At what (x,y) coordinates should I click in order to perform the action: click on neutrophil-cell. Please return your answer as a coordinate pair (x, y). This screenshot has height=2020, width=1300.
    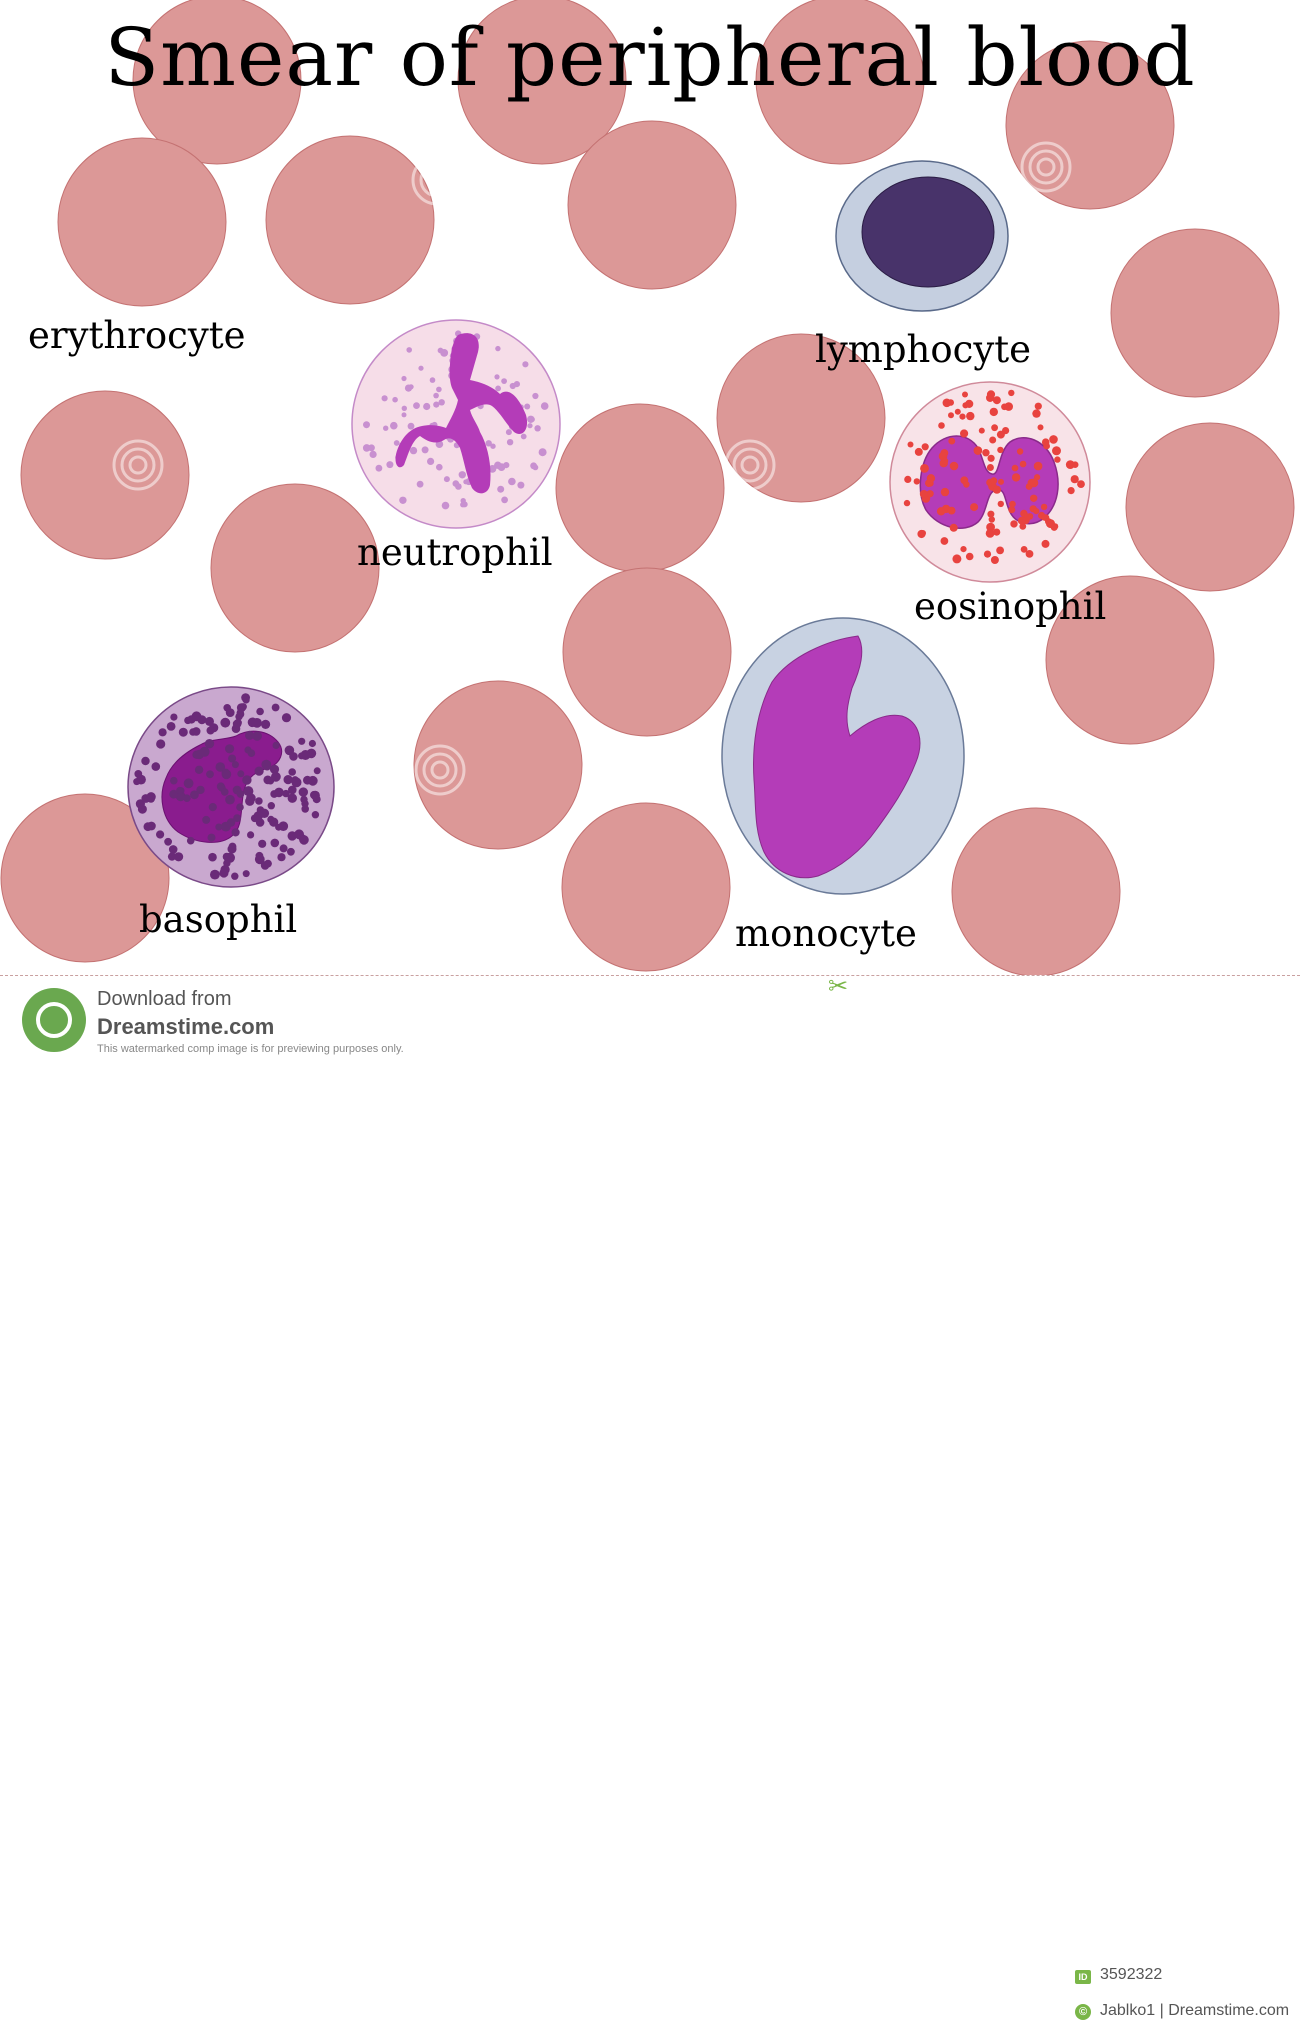
    Looking at the image, I should click on (456, 424).